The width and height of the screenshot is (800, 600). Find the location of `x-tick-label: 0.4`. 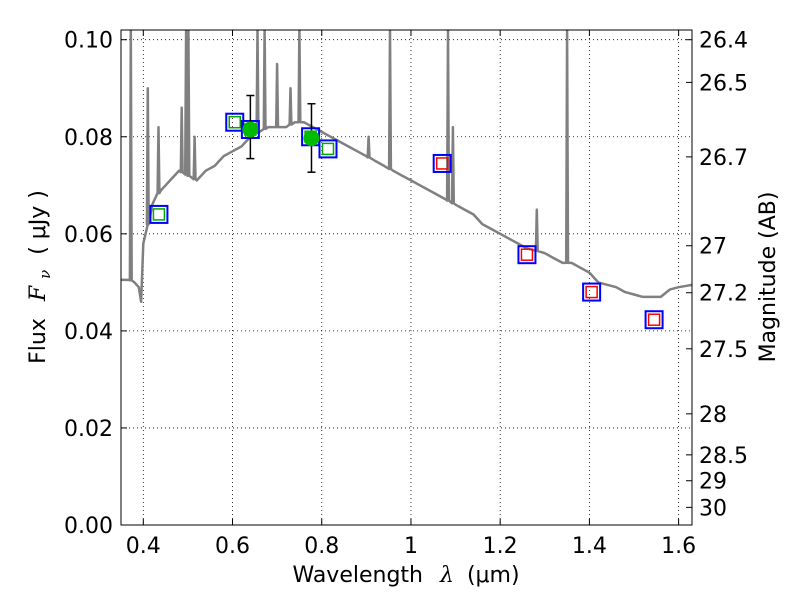

x-tick-label: 0.4 is located at coordinates (143, 546).